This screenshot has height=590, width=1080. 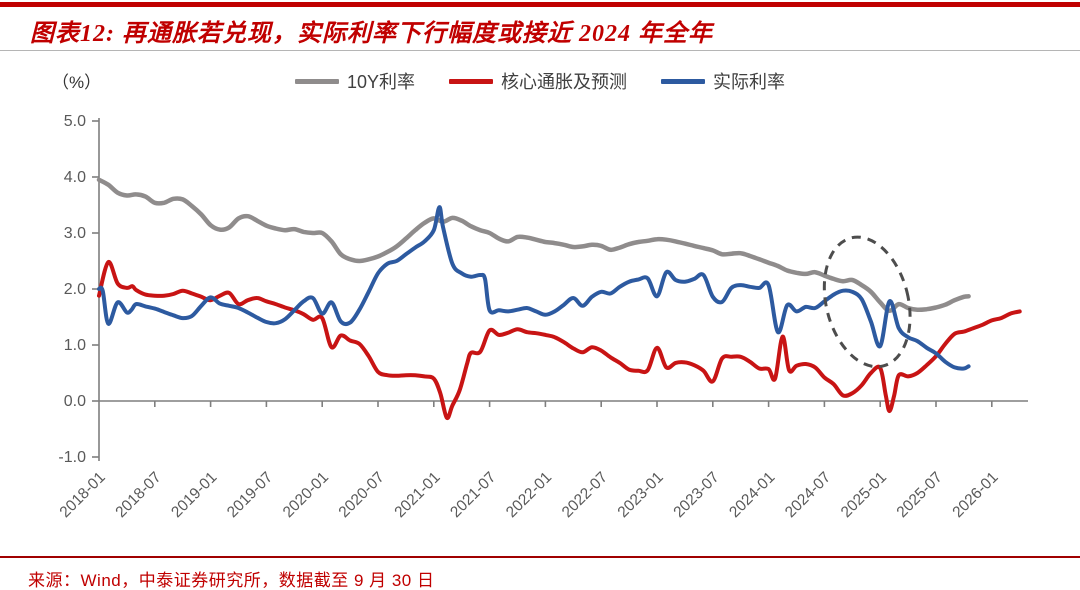 What do you see at coordinates (864, 495) in the screenshot?
I see `x-tick-label: 2025-01` at bounding box center [864, 495].